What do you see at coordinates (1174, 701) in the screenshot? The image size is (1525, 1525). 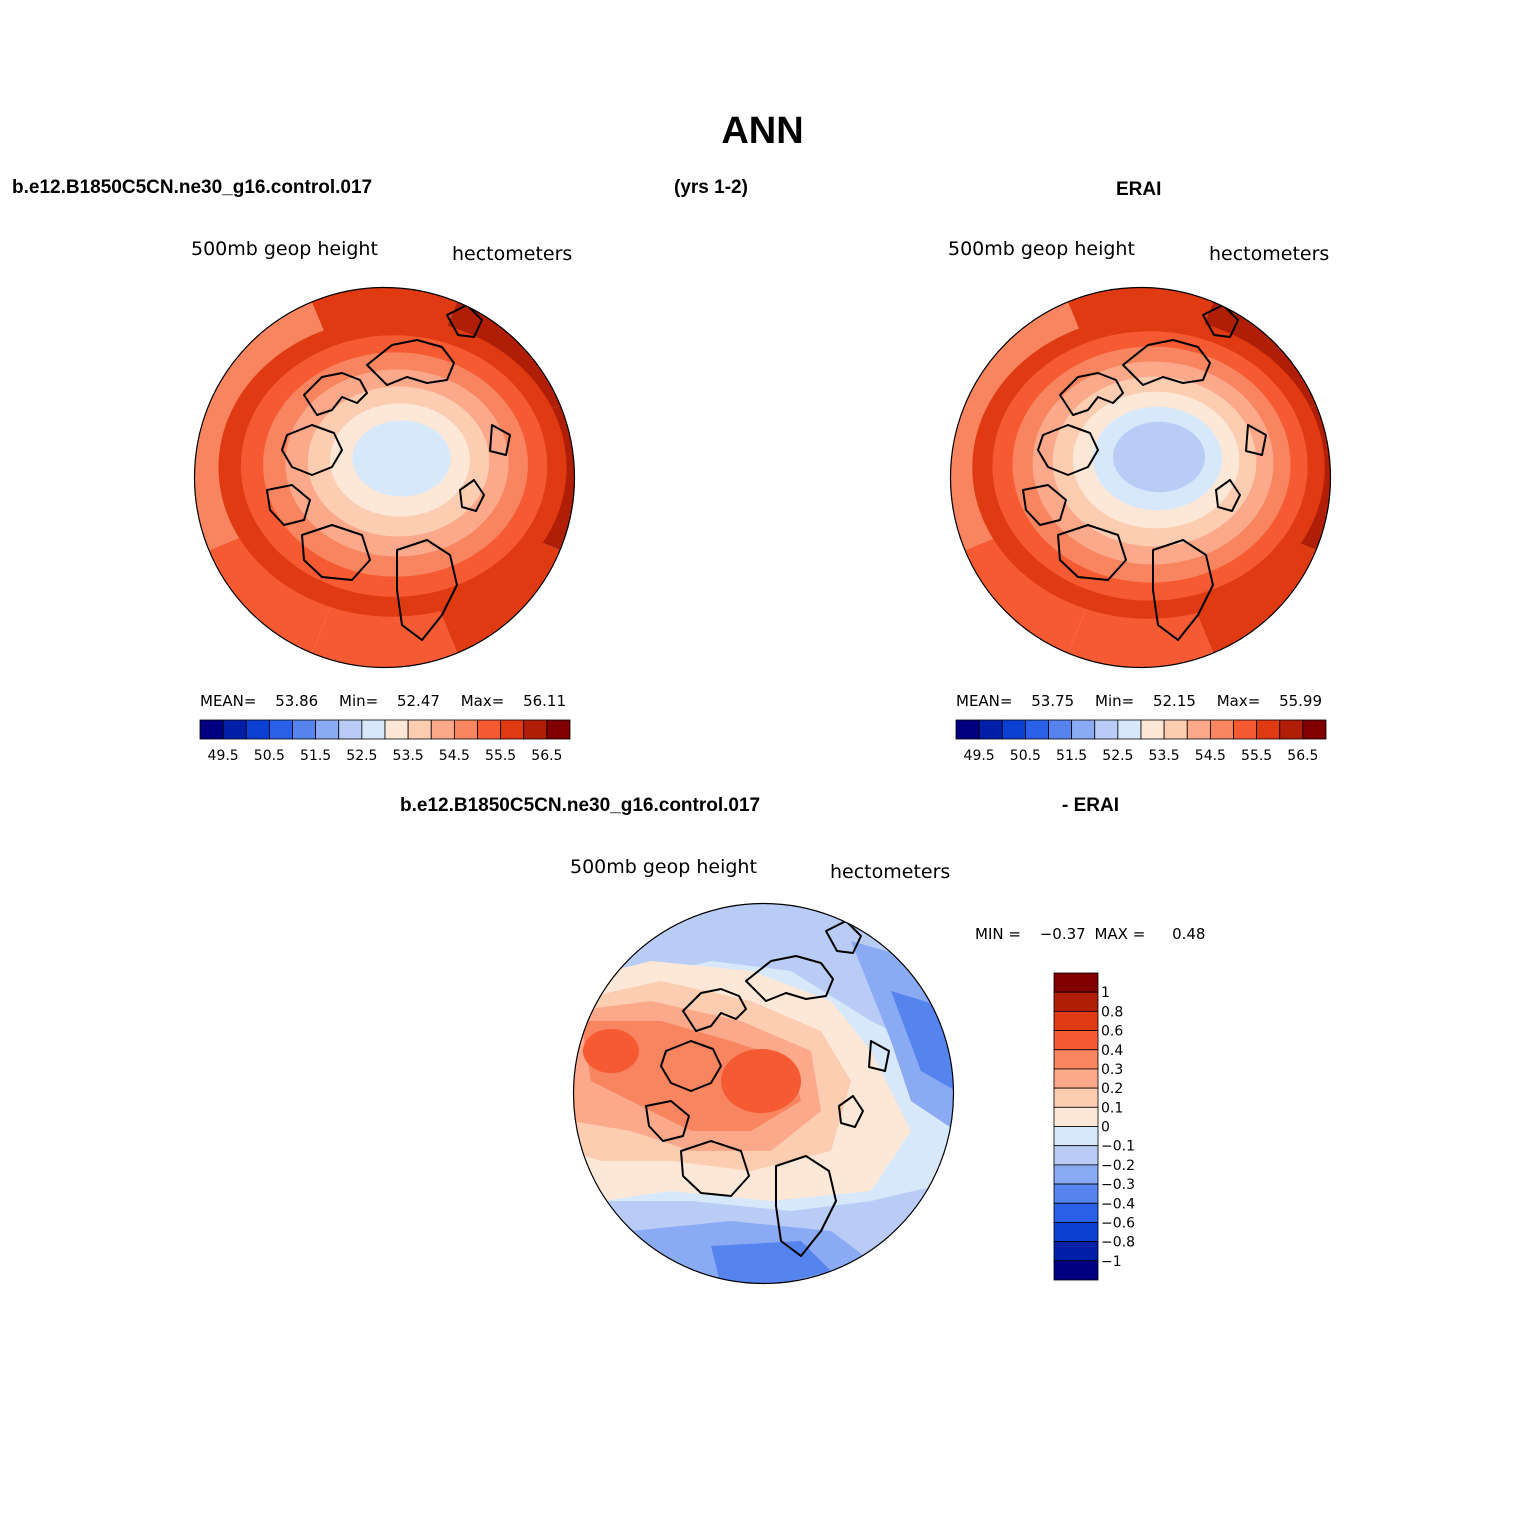 I see `obs-min-value: 52.15` at bounding box center [1174, 701].